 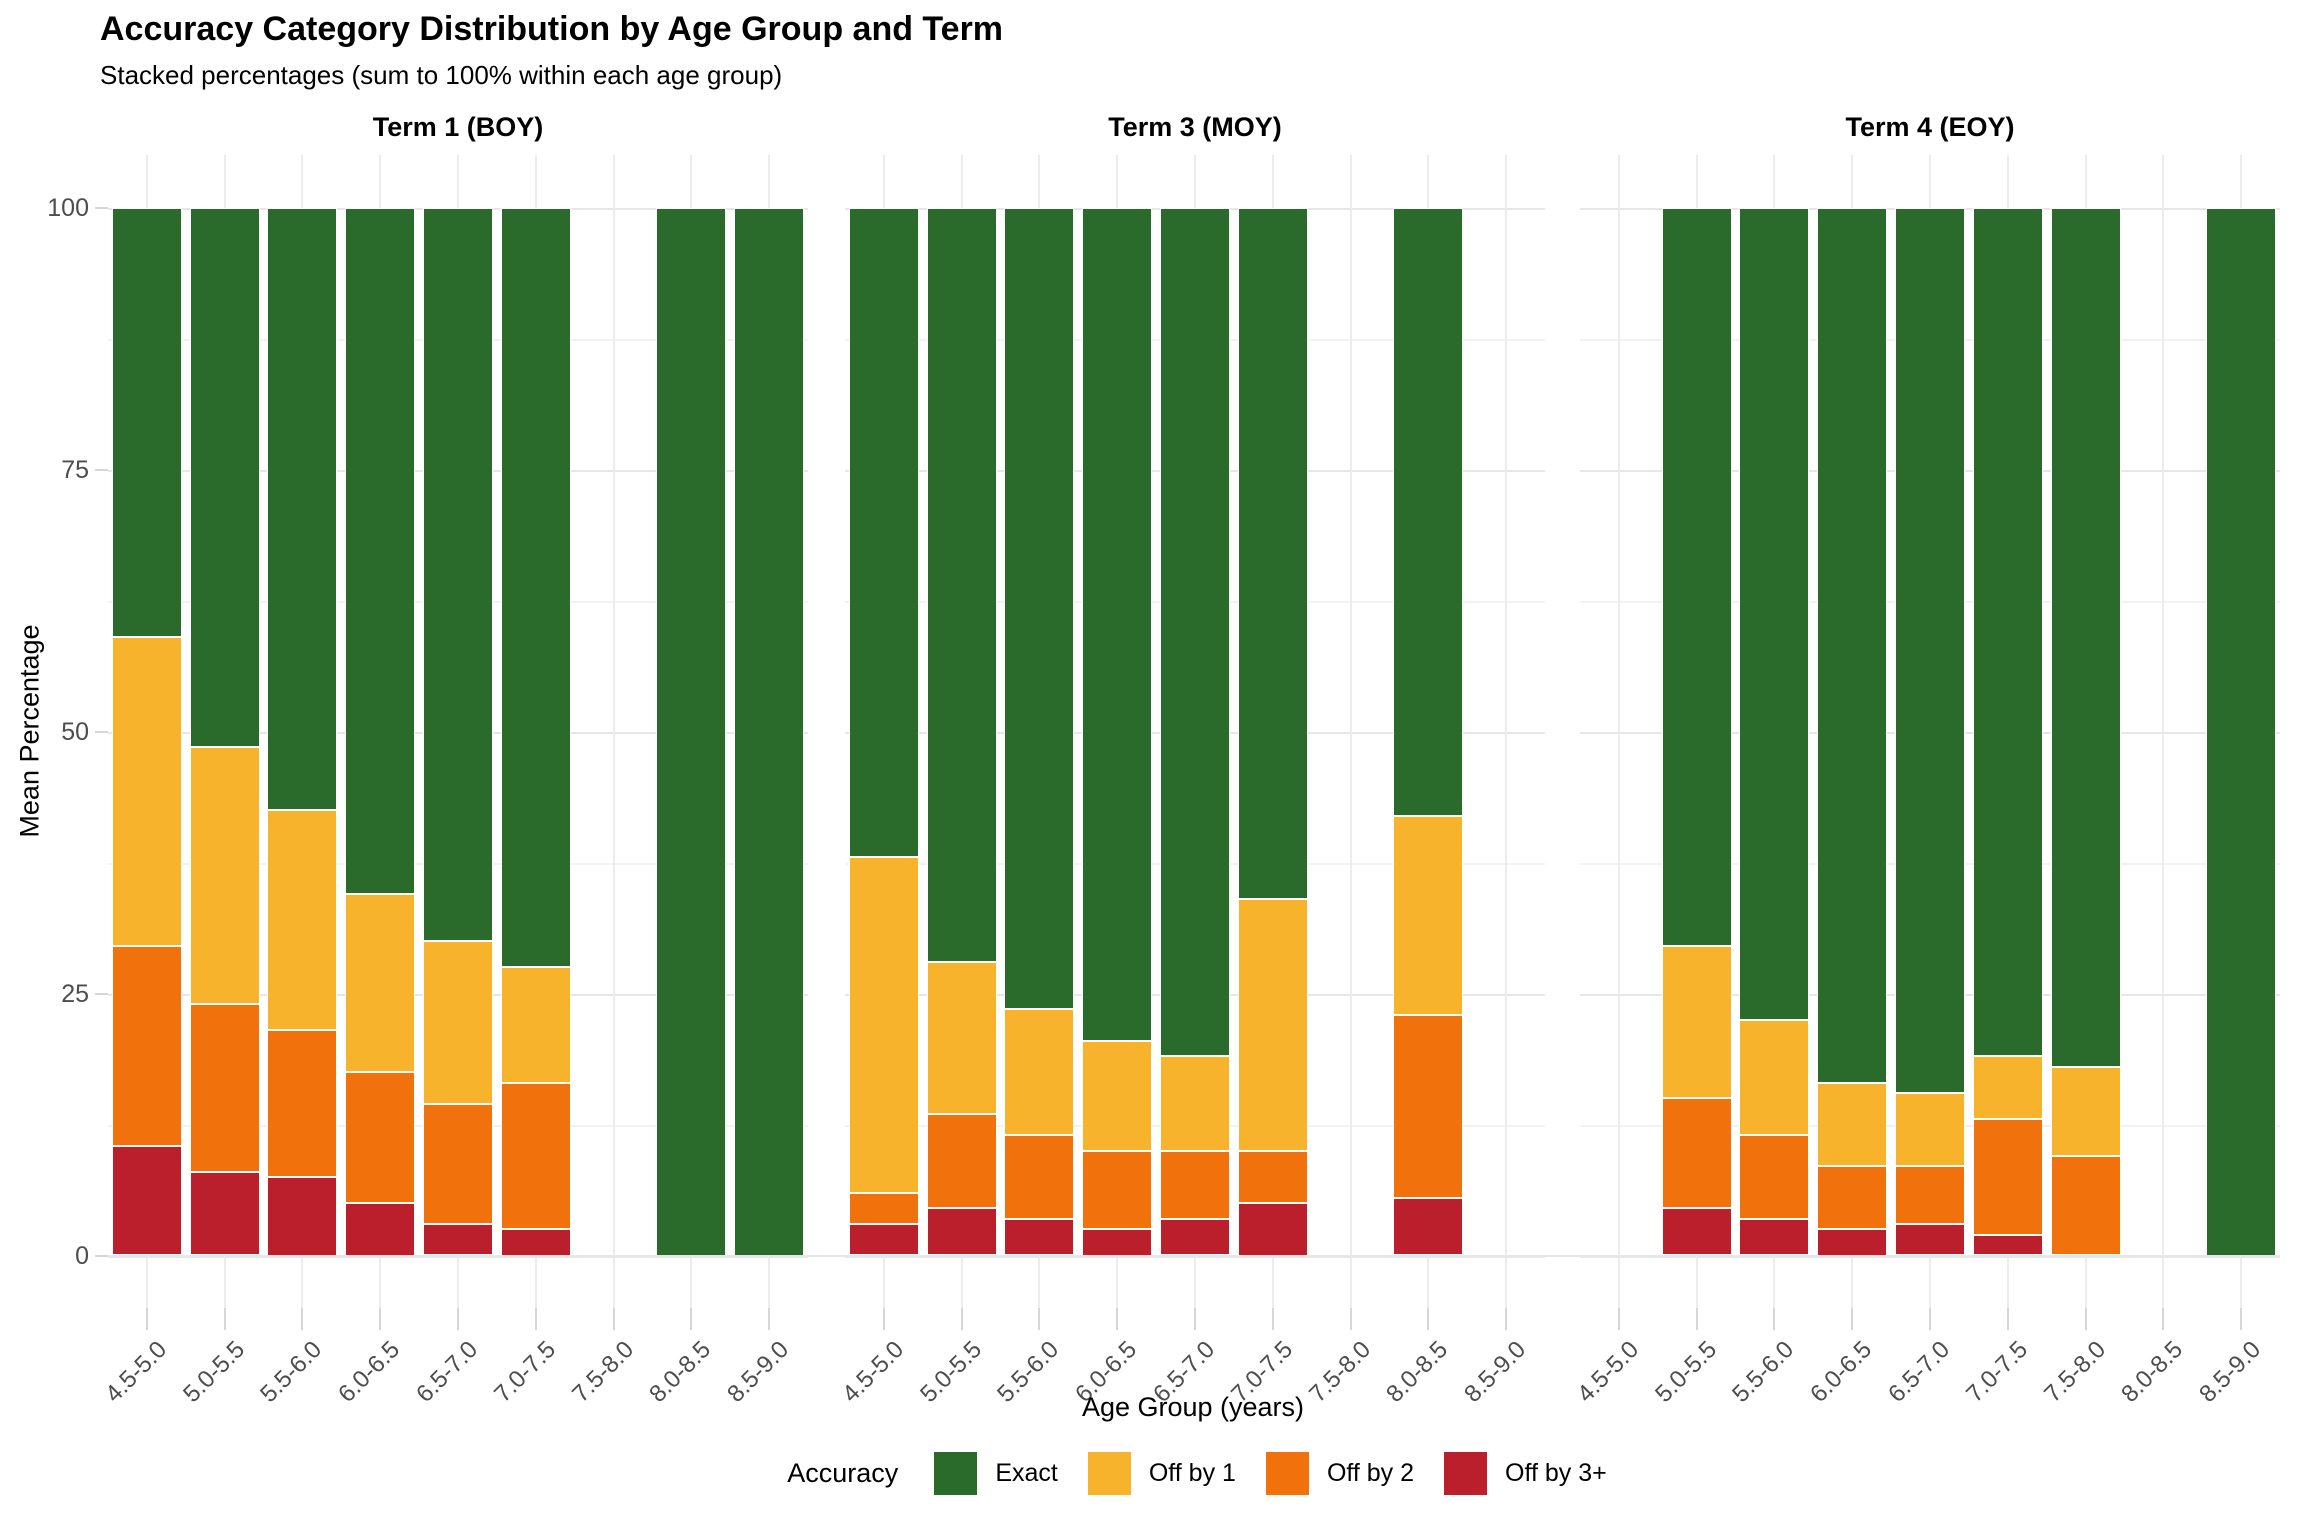 What do you see at coordinates (1556, 1473) in the screenshot?
I see `legend-label: Off by 3+` at bounding box center [1556, 1473].